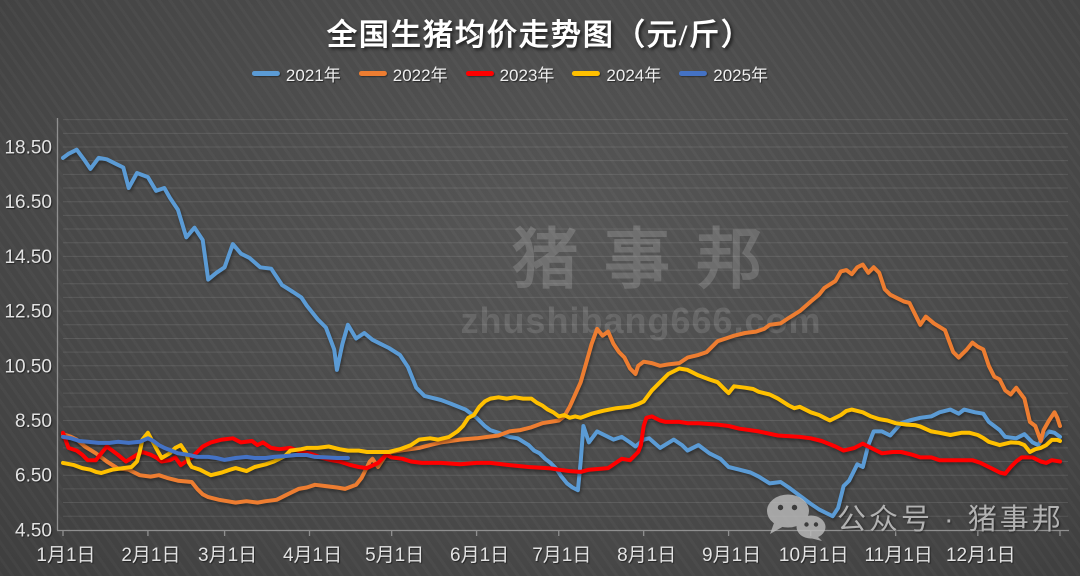  Describe the element at coordinates (28, 148) in the screenshot. I see `y-tick-label: 18.50` at that location.